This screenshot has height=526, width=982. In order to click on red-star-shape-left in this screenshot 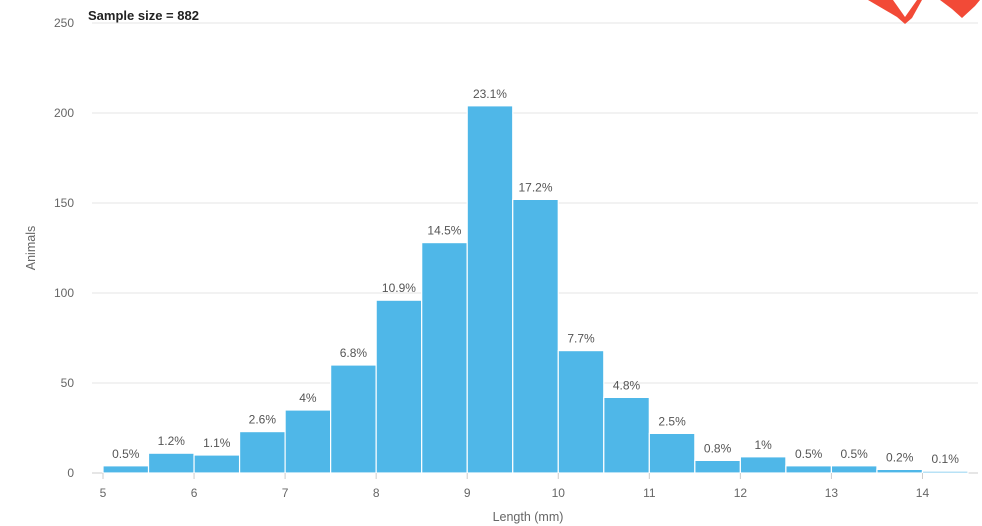, I will do `click(895, 12)`.